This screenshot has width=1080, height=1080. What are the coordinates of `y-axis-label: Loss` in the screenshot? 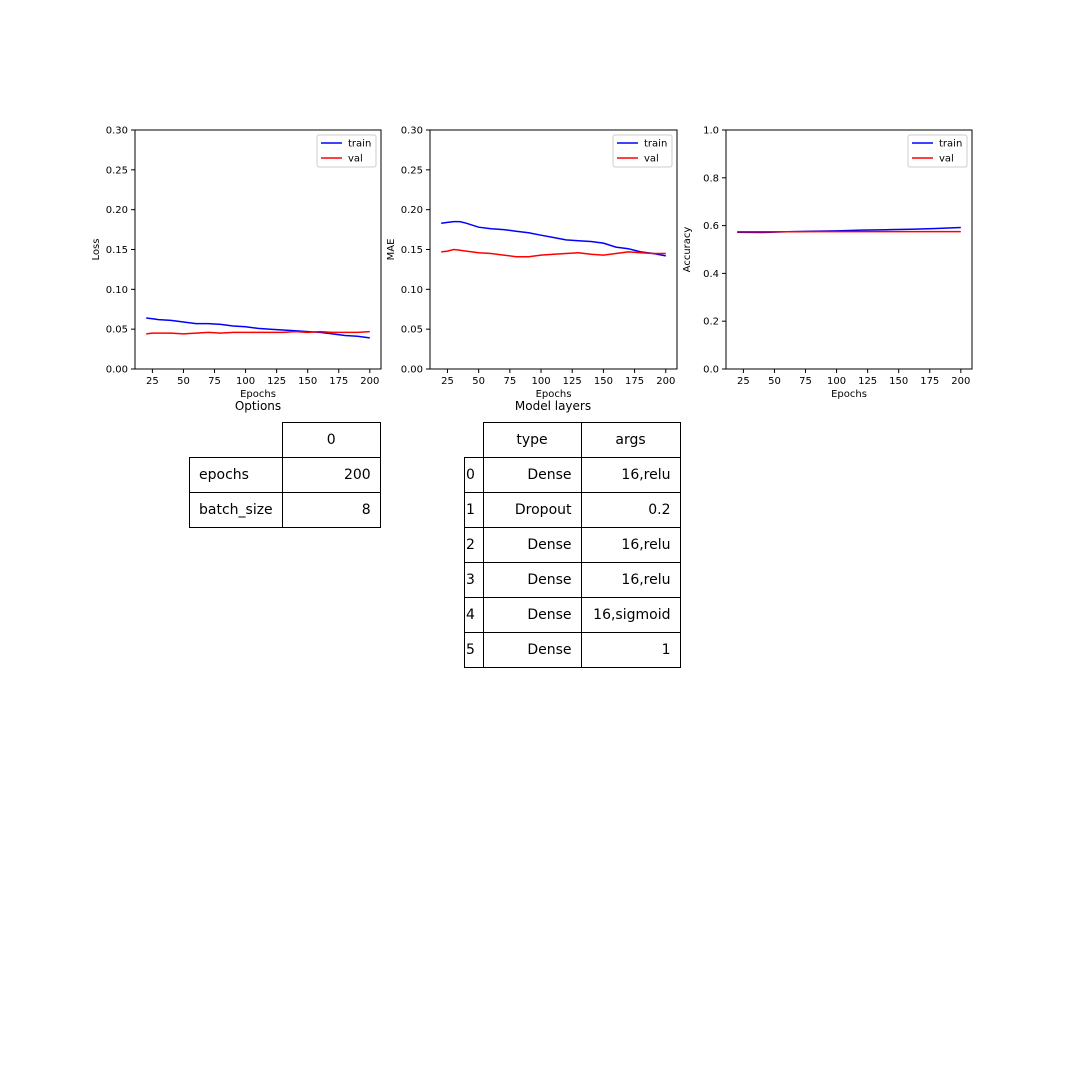 It's located at (96, 250).